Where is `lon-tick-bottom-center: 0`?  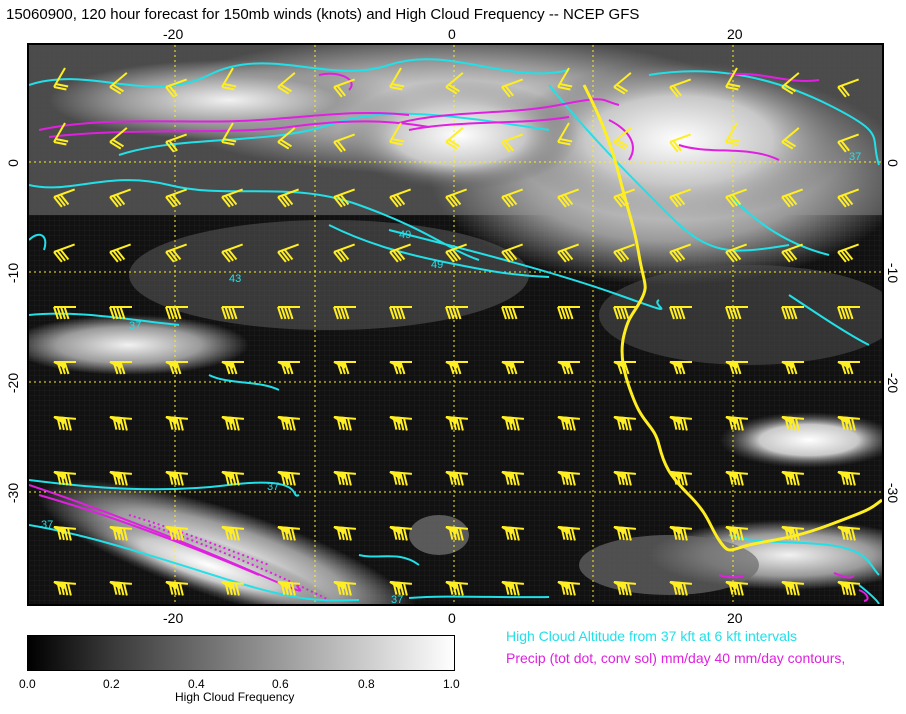
lon-tick-bottom-center: 0 is located at coordinates (452, 618).